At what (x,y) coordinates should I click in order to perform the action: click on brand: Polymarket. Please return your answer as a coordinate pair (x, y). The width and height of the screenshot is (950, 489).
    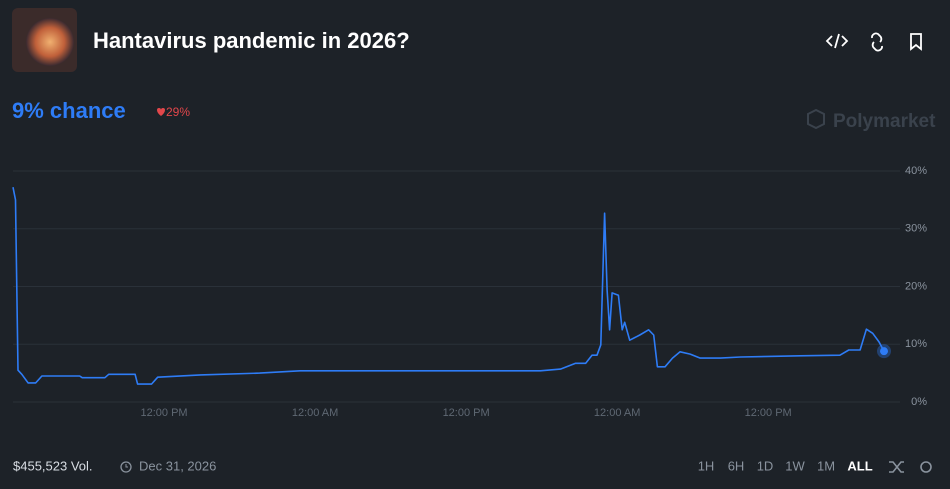
    Looking at the image, I should click on (884, 121).